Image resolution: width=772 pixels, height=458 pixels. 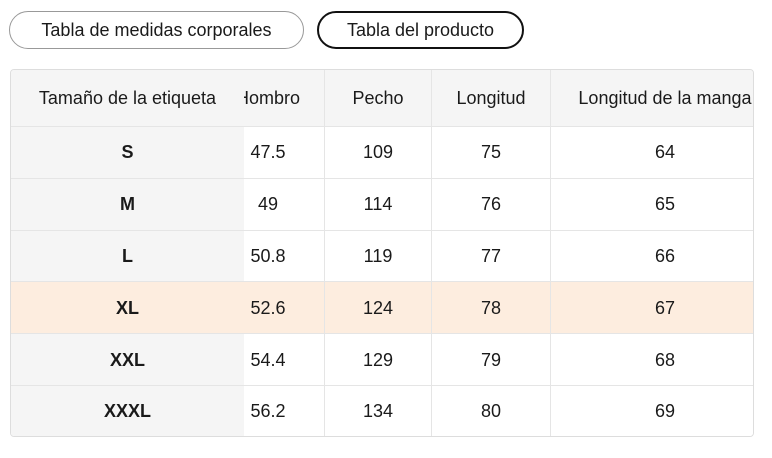 What do you see at coordinates (491, 152) in the screenshot?
I see `table-cell: 75` at bounding box center [491, 152].